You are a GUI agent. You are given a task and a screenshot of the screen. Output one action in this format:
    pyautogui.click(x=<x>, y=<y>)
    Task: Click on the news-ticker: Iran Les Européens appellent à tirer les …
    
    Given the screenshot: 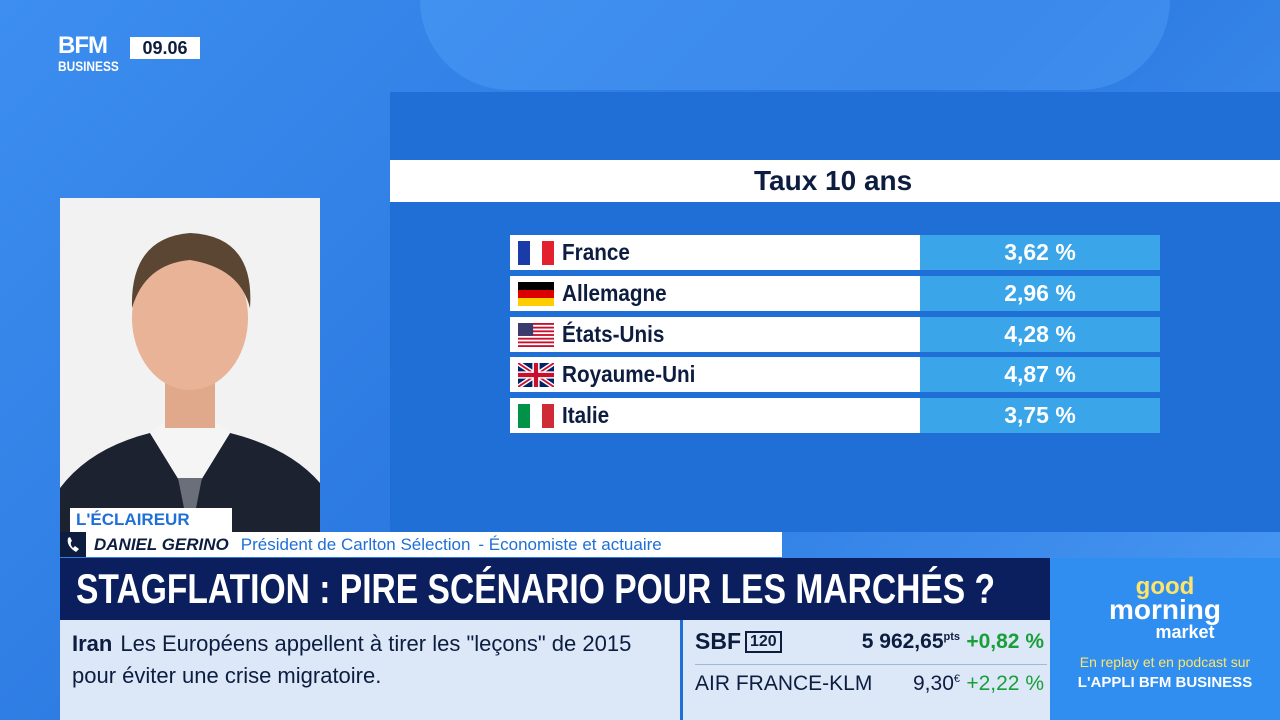 What is the action you would take?
    pyautogui.click(x=370, y=670)
    